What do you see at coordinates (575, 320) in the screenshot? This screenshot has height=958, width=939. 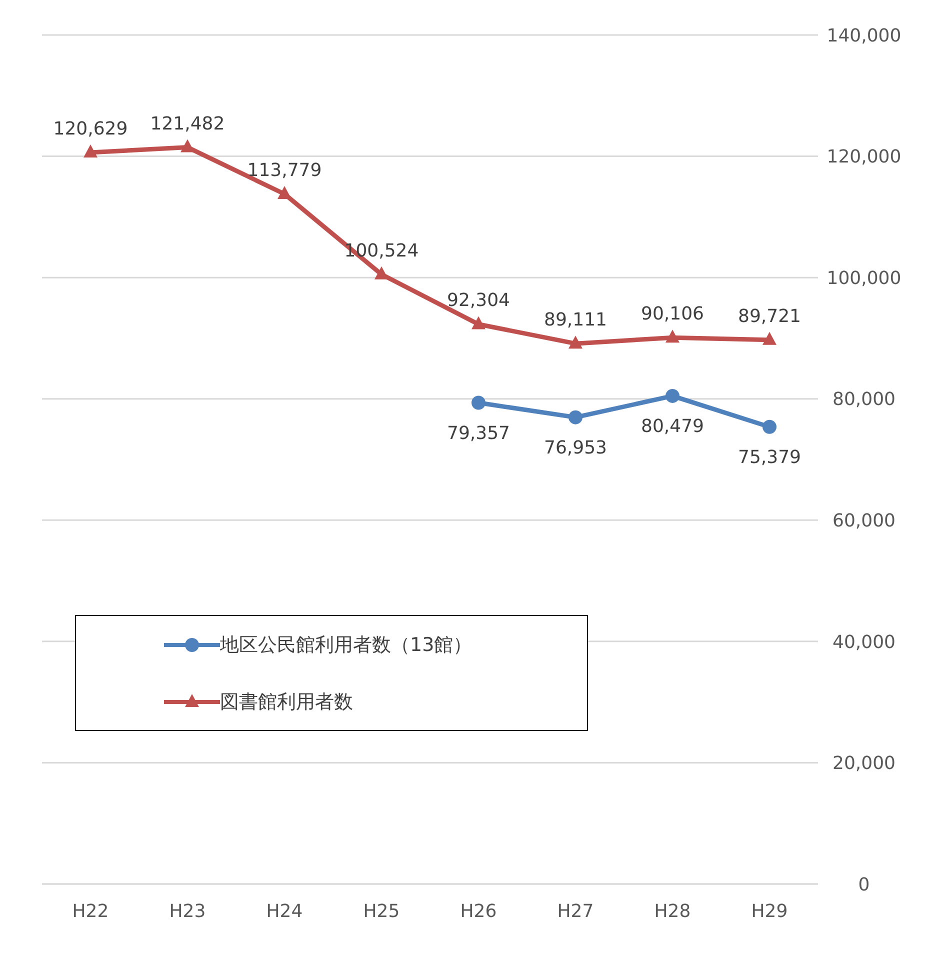 I see `data-label: 89,111` at bounding box center [575, 320].